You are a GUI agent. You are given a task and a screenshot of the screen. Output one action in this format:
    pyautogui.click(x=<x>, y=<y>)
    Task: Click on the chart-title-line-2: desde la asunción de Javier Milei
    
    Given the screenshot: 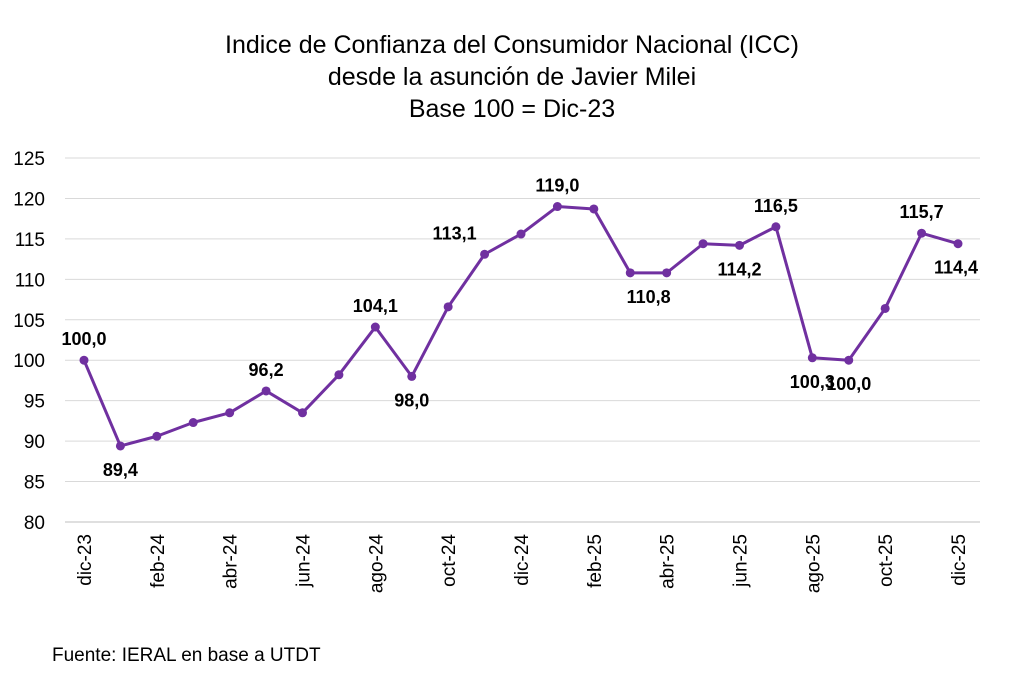 What is the action you would take?
    pyautogui.click(x=512, y=77)
    